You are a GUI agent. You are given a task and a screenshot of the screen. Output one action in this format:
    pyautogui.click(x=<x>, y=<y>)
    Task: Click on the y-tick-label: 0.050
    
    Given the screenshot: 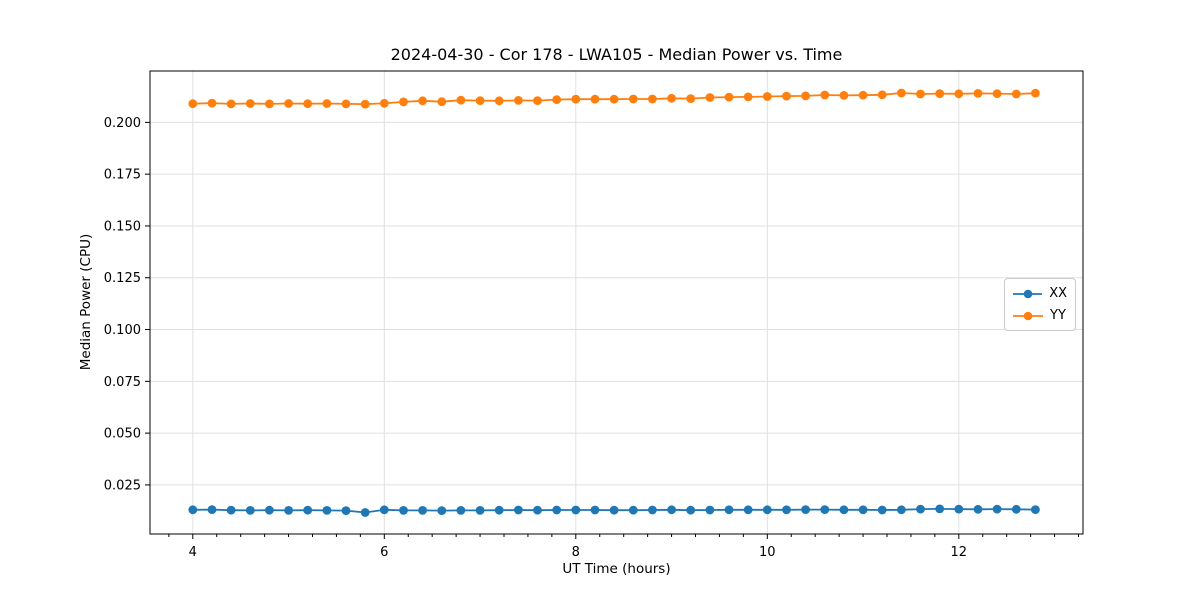 What is the action you would take?
    pyautogui.click(x=122, y=434)
    